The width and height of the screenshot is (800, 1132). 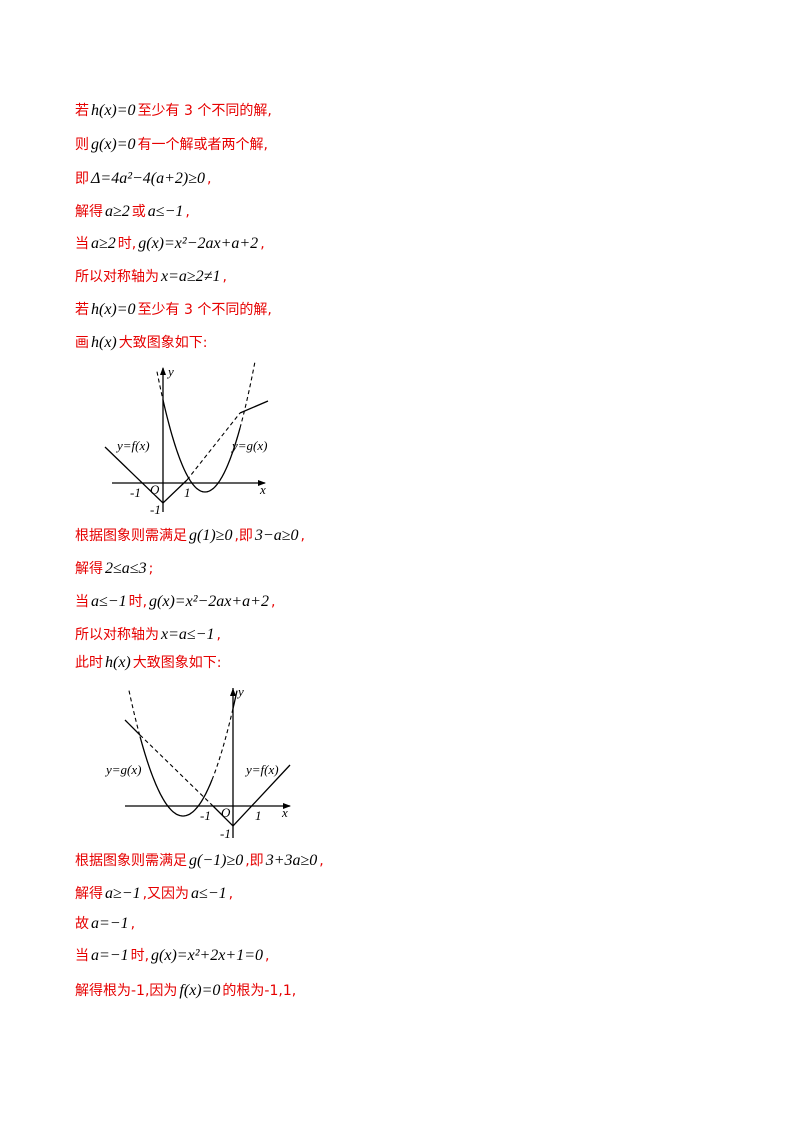 What do you see at coordinates (104, 342) in the screenshot?
I see `math: h(x)` at bounding box center [104, 342].